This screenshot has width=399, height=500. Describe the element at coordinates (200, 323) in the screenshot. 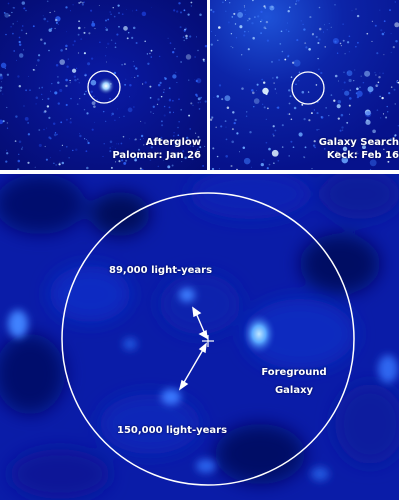

I see `distance-arrow-top` at that location.